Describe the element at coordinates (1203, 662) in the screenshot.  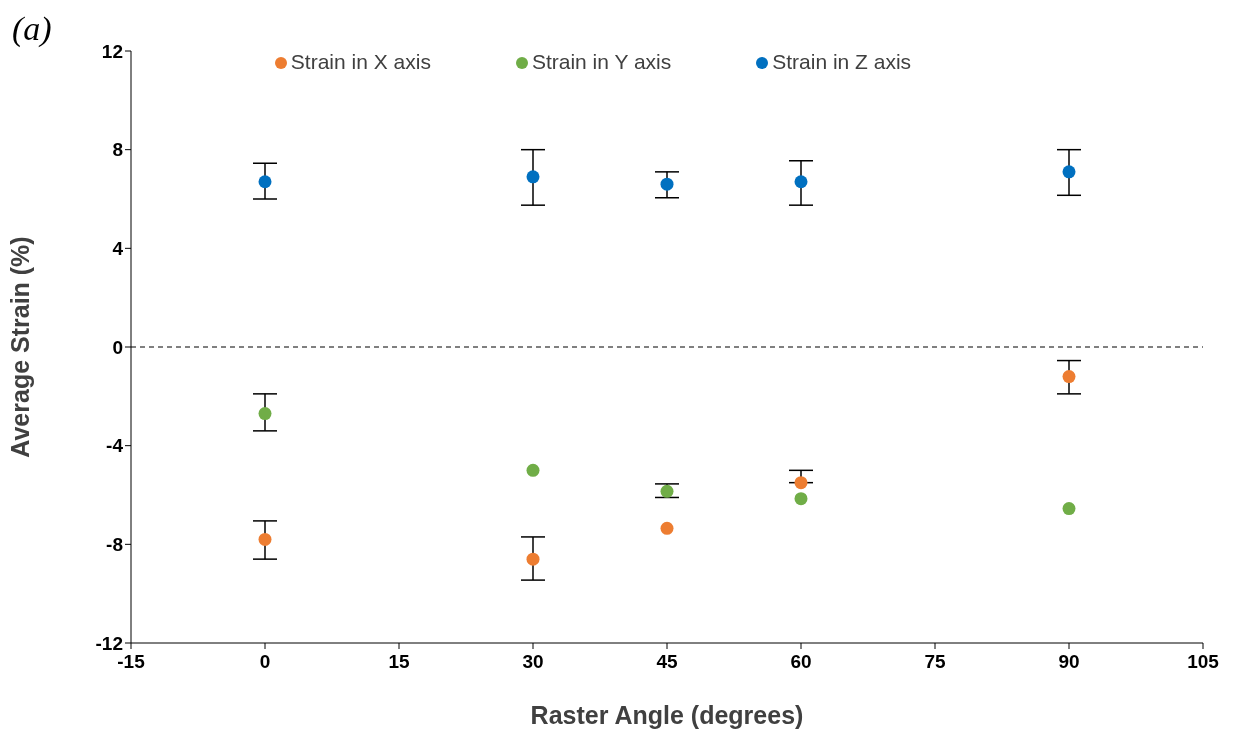
I see `x-tick-label: 105` at that location.